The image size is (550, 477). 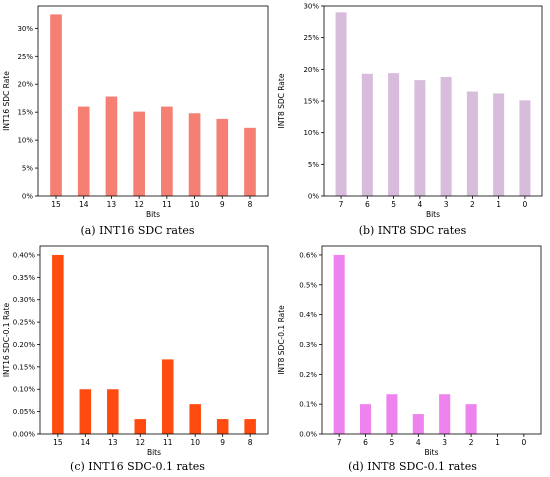 What do you see at coordinates (308, 345) in the screenshot?
I see `y-tick-label: 0.3%` at bounding box center [308, 345].